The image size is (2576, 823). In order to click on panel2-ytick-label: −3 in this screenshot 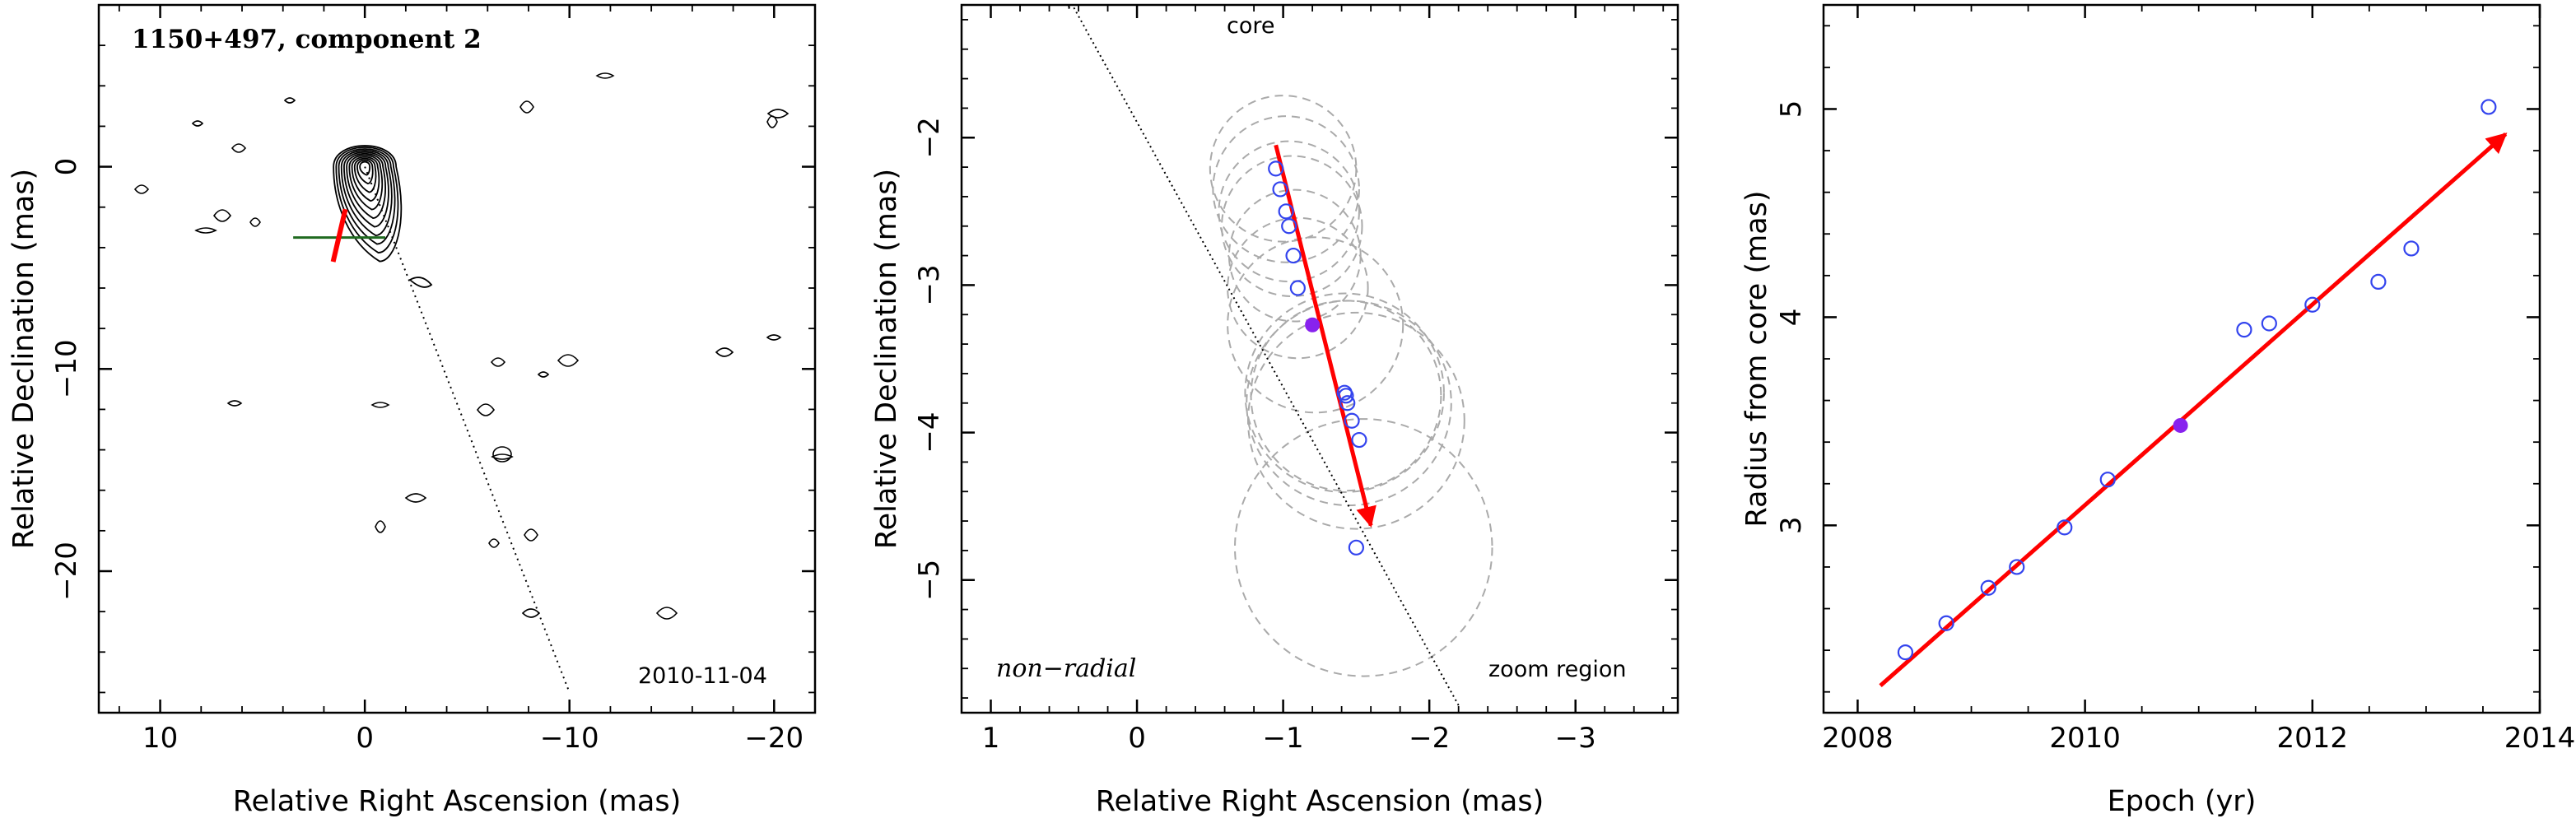, I will do `click(929, 284)`.